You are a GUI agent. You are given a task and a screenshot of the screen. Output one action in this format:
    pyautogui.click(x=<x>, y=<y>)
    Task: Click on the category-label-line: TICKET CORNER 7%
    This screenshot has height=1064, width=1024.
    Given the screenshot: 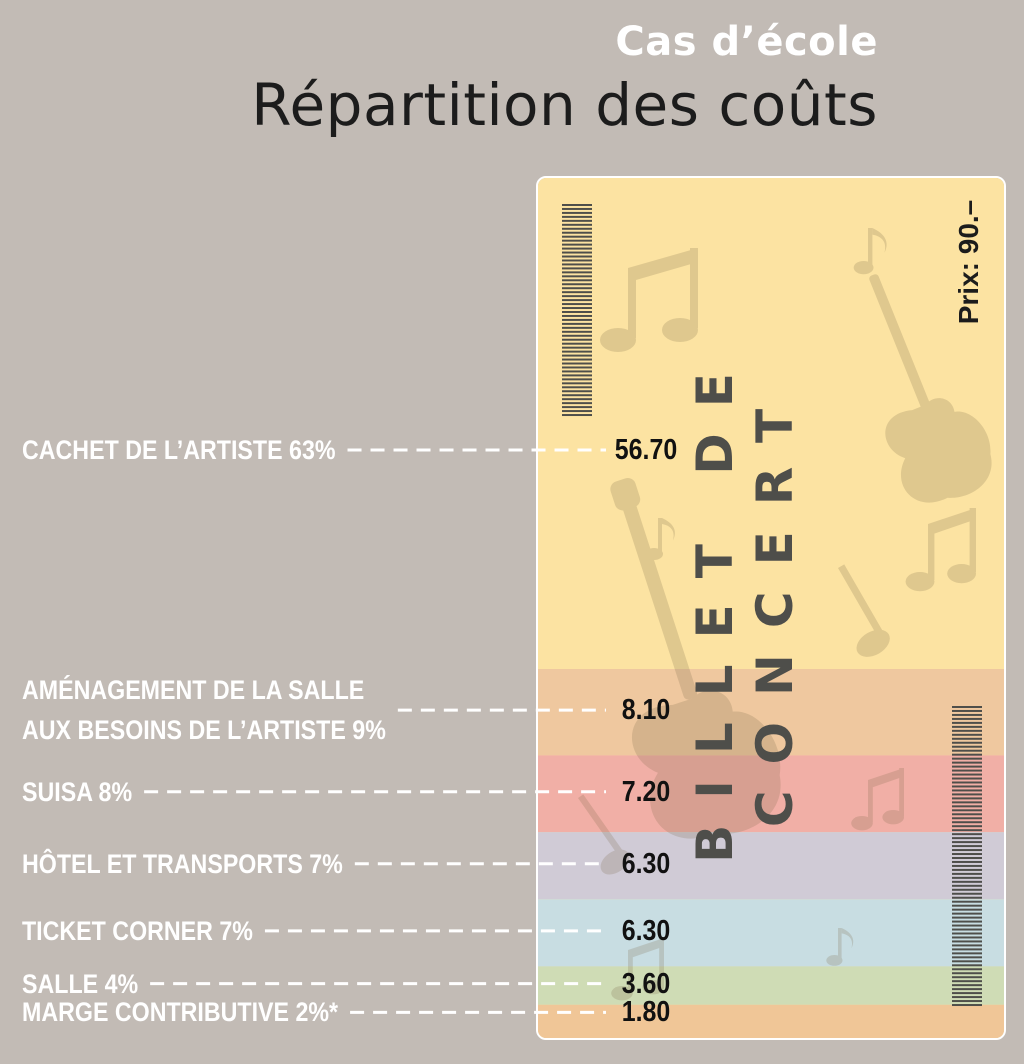 What is the action you would take?
    pyautogui.click(x=137, y=930)
    